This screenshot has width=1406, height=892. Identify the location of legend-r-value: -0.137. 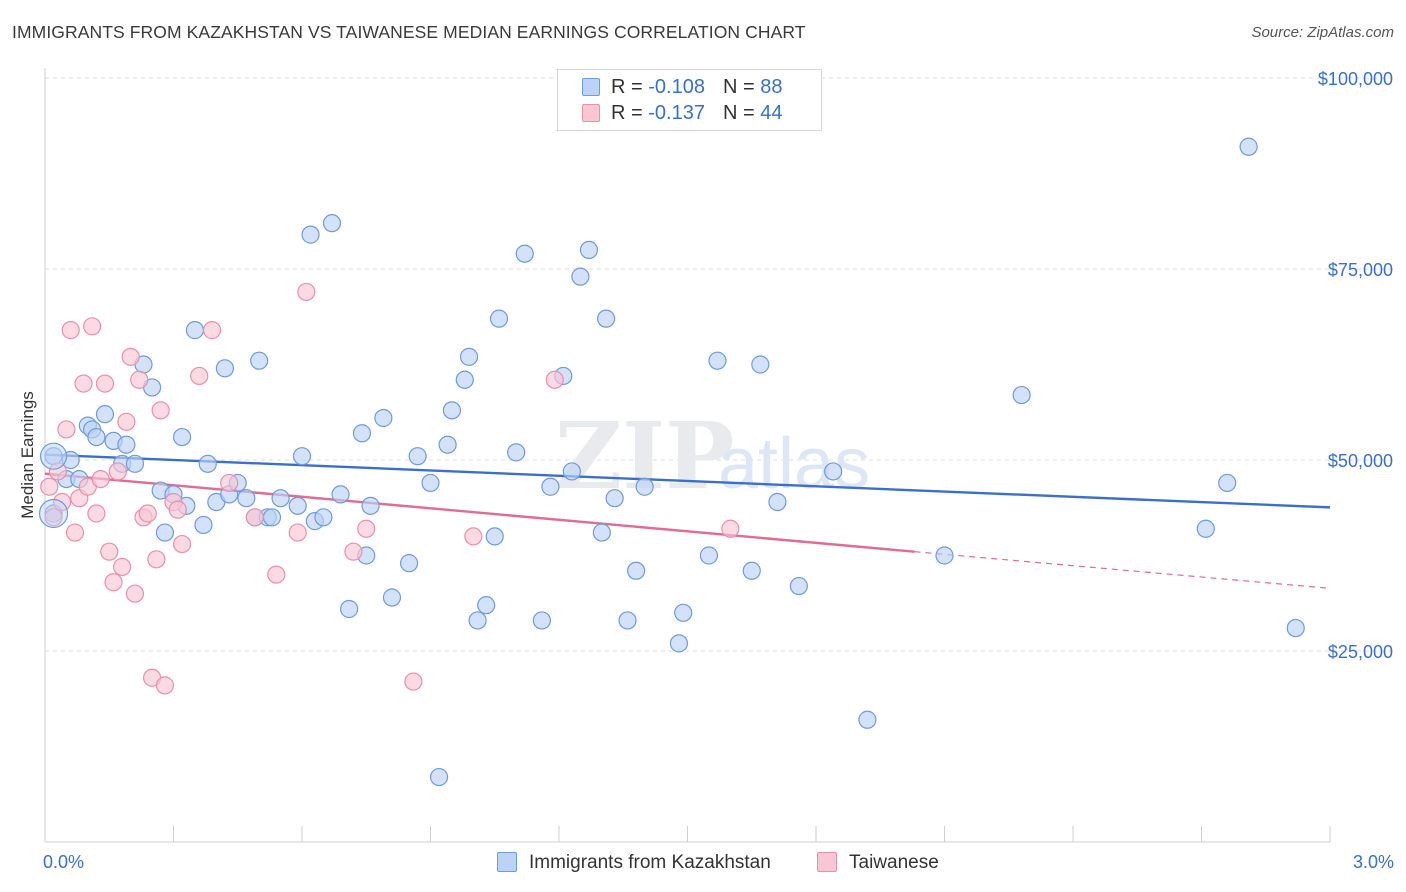
(676, 113).